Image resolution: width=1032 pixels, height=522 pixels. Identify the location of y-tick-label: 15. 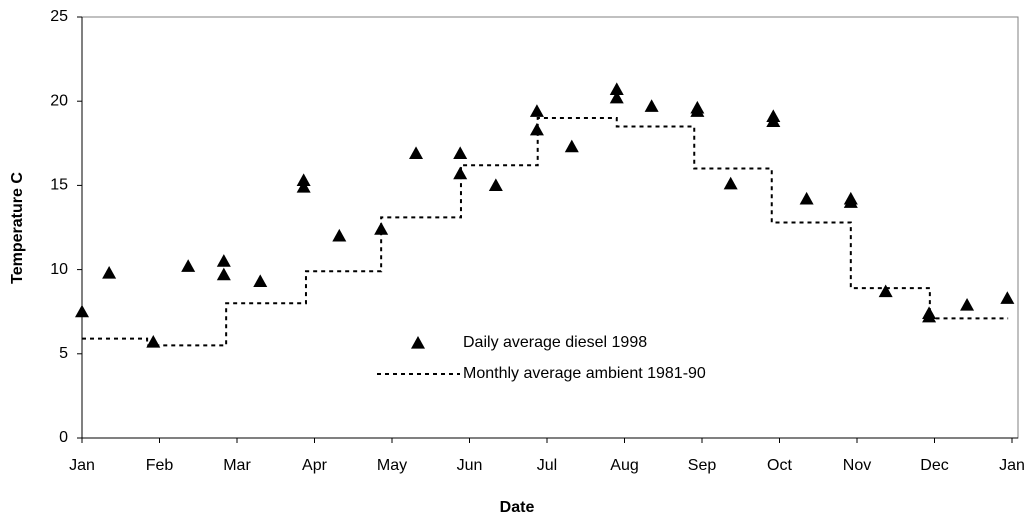
(59, 185).